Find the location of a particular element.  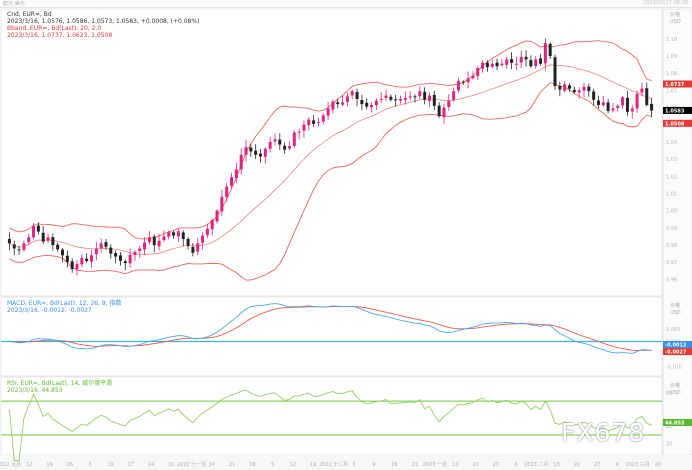

rsi-pane is located at coordinates (331, 425).